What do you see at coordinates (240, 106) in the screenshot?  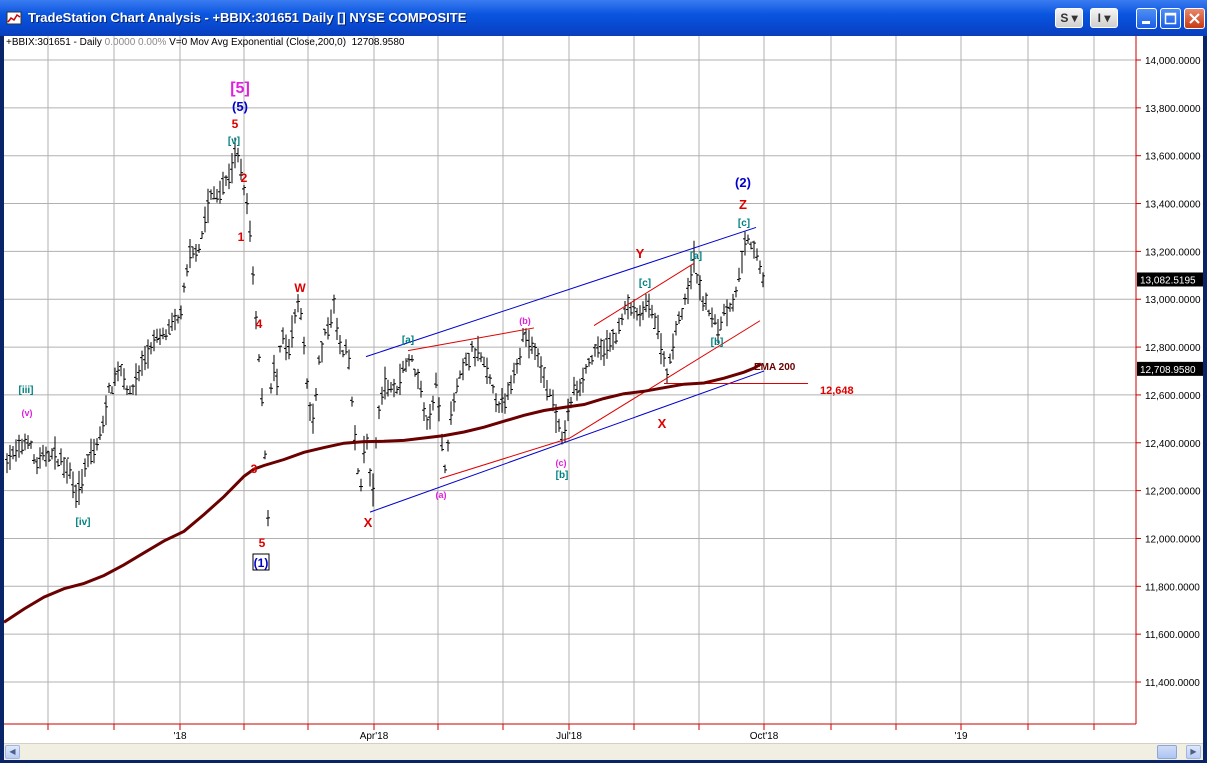 I see `wave-label: (5)` at bounding box center [240, 106].